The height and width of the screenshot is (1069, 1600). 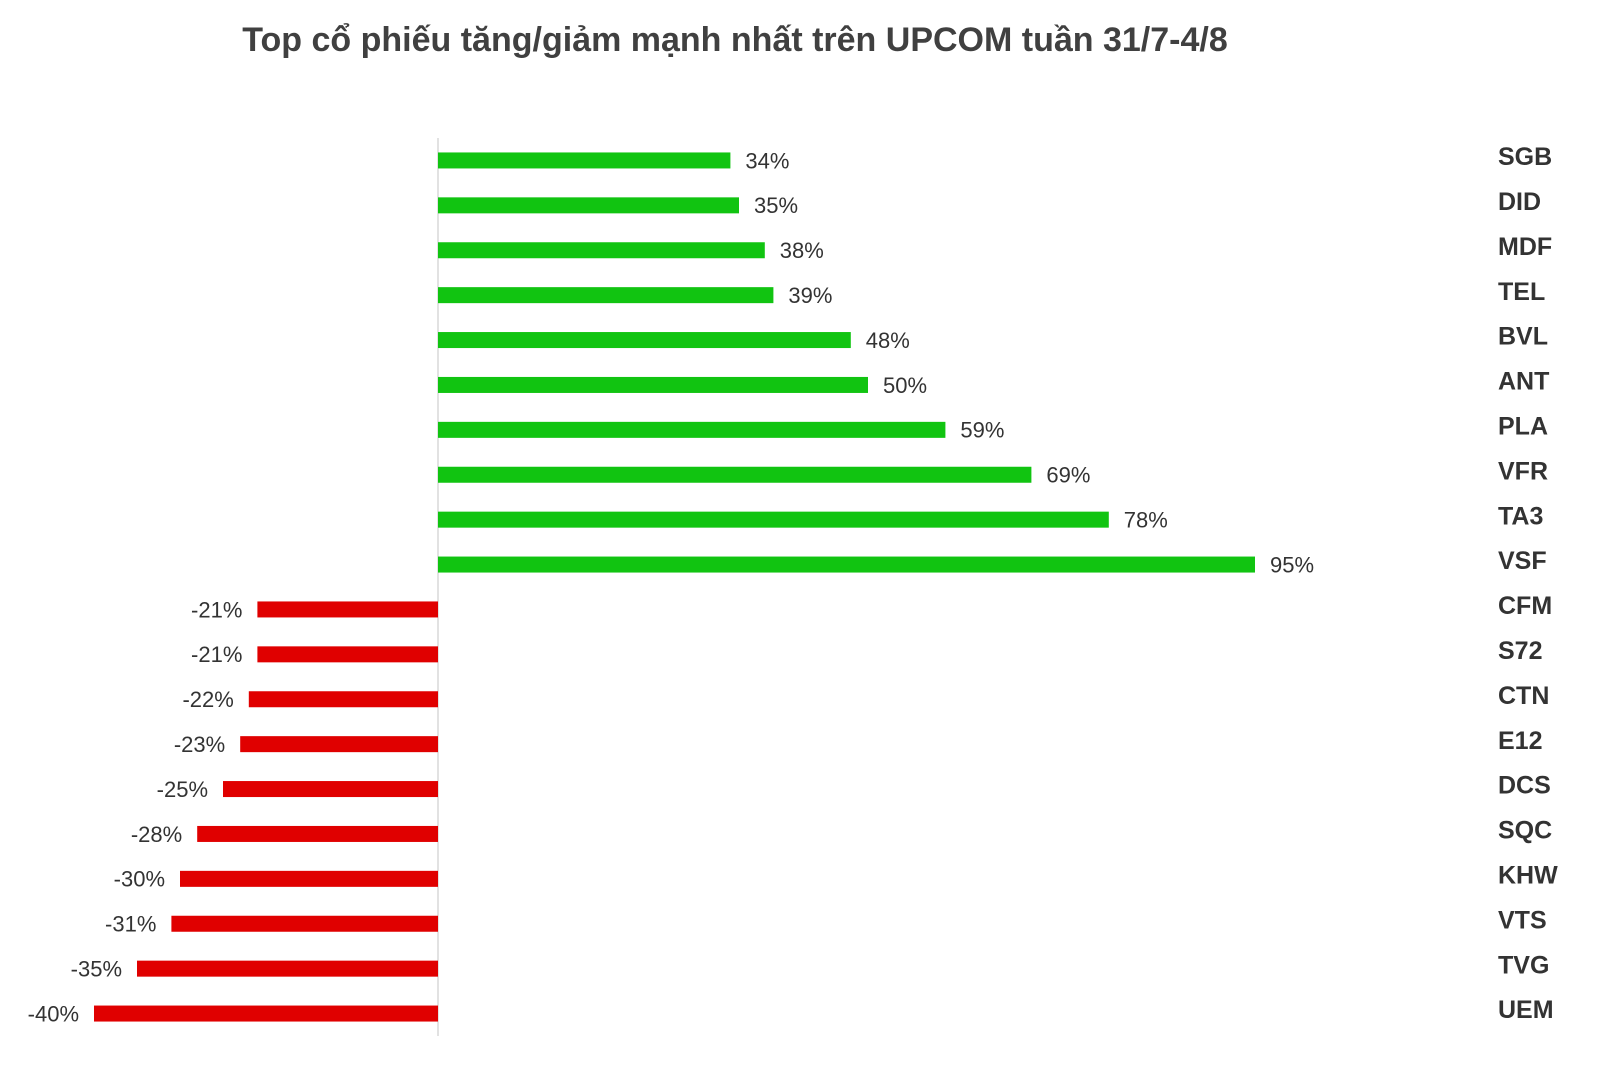 What do you see at coordinates (1520, 651) in the screenshot?
I see `category-label: S72` at bounding box center [1520, 651].